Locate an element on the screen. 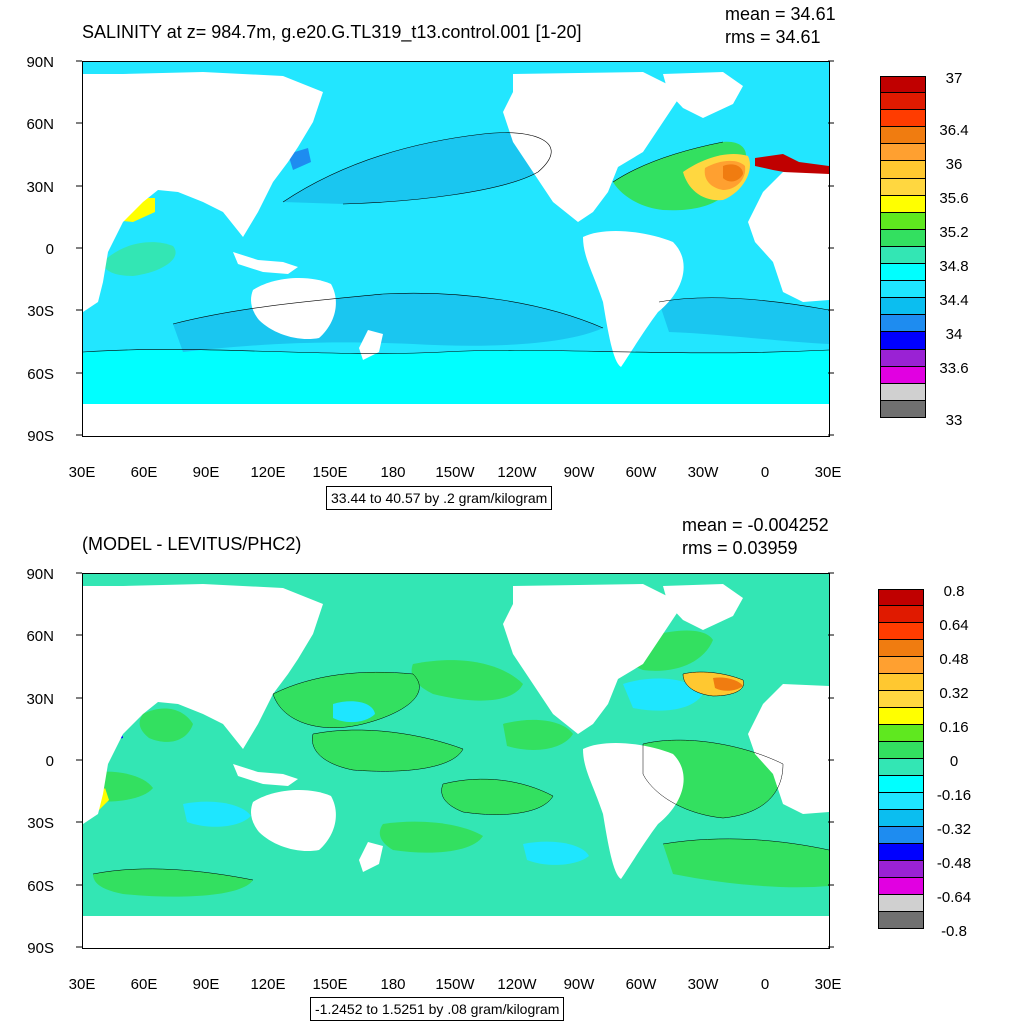 The image size is (1024, 1024). colorbar-label: 36 is located at coordinates (954, 164).